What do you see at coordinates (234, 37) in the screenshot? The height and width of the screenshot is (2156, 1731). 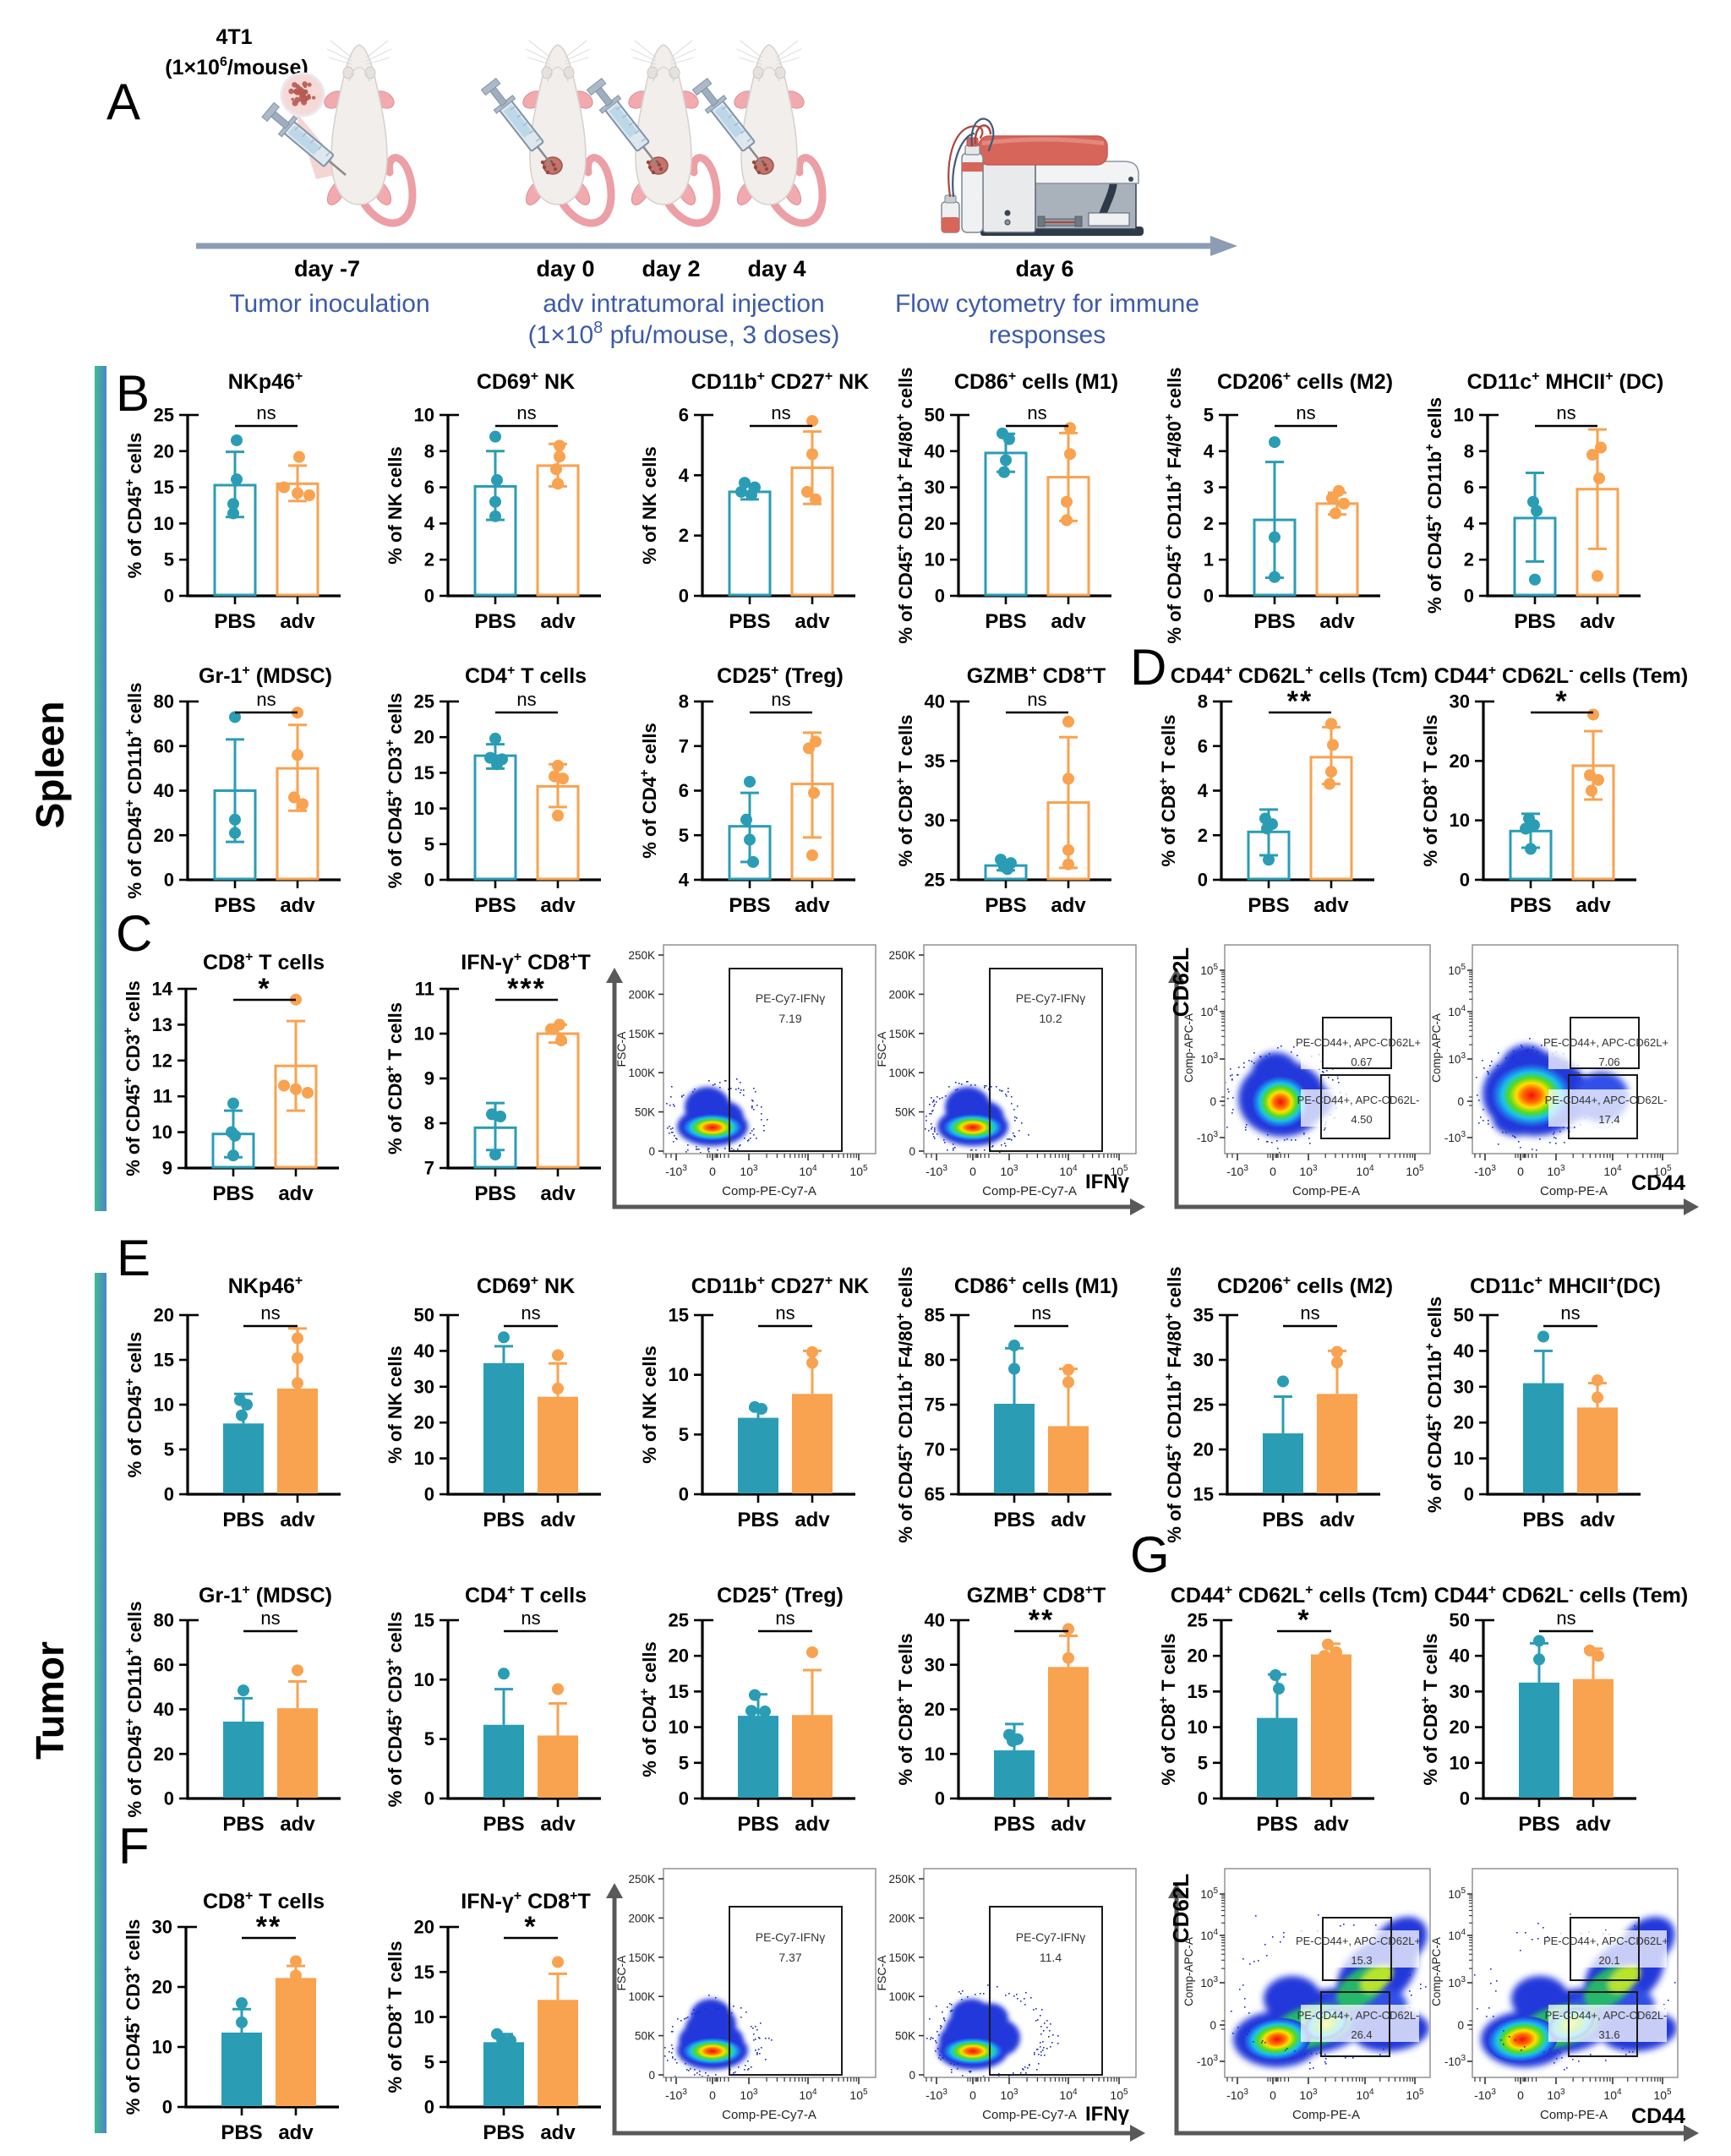 I see `svg-text: 4T1` at bounding box center [234, 37].